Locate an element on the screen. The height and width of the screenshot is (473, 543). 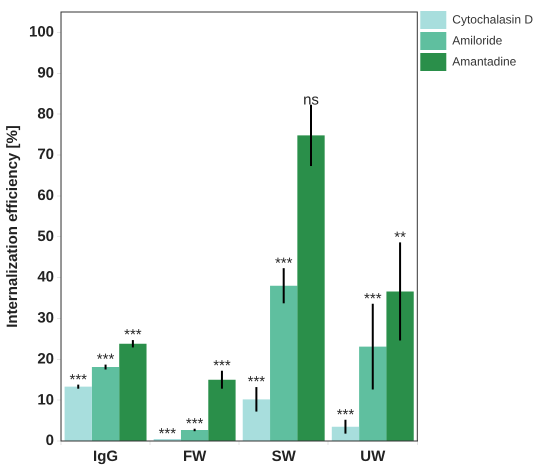
y-tick-label: 60 is located at coordinates (45, 195).